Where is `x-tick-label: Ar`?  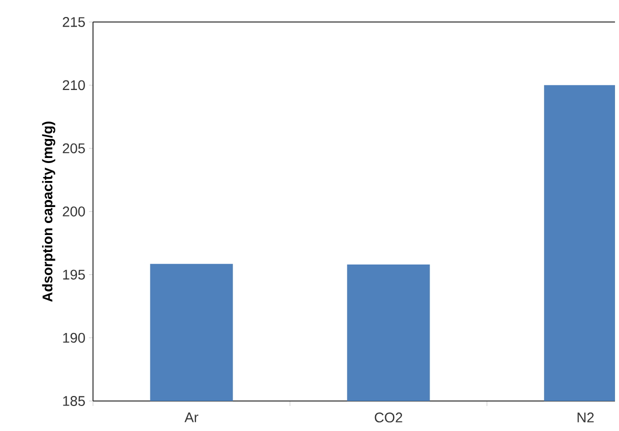 x-tick-label: Ar is located at coordinates (191, 417).